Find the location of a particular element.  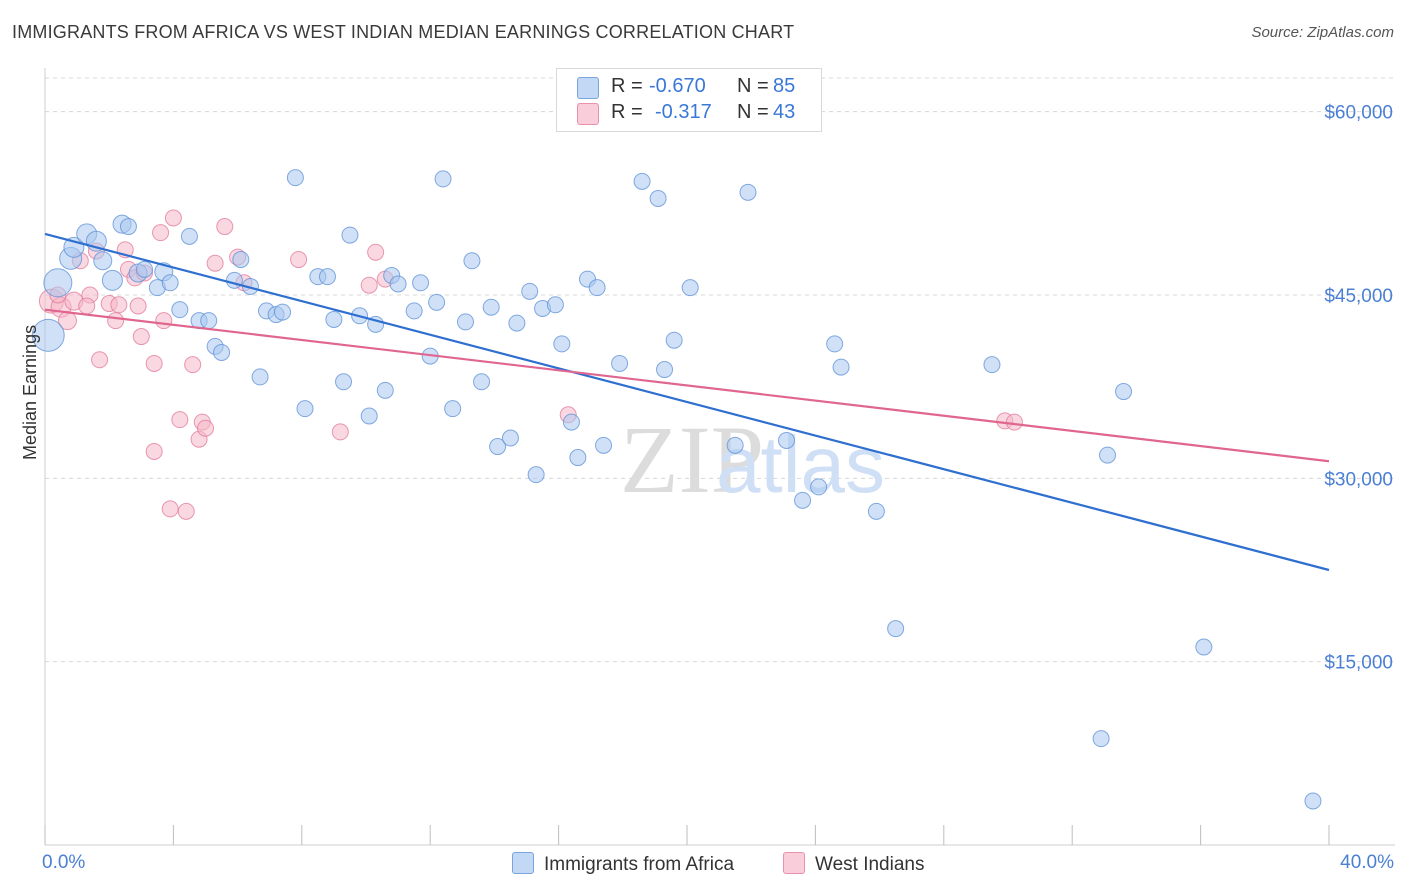

y-tick-label: $60,000 is located at coordinates (1358, 113).